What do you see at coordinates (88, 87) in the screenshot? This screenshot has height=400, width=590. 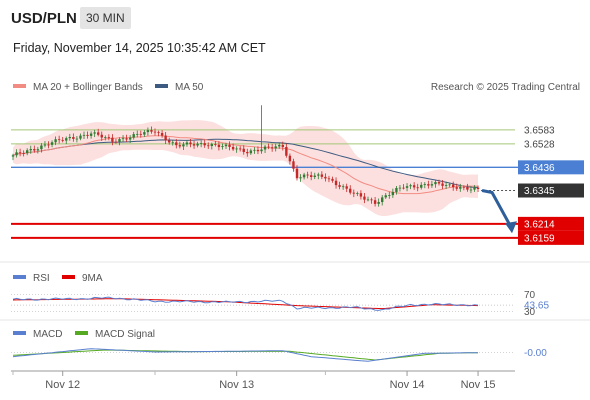 I see `ma20-legend-label: MA 20 + Bollinger Bands` at bounding box center [88, 87].